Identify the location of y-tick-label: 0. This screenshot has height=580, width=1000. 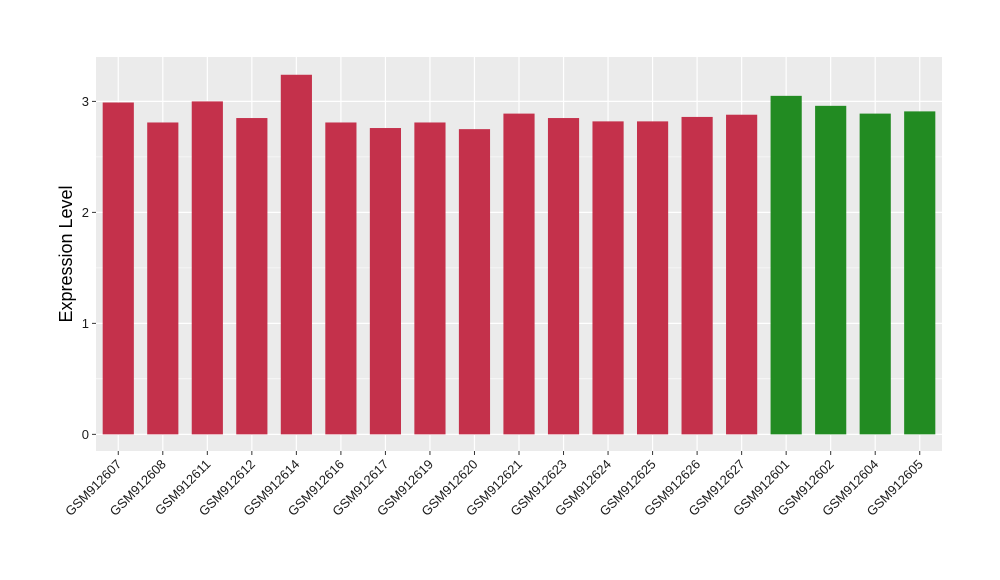
(85, 434).